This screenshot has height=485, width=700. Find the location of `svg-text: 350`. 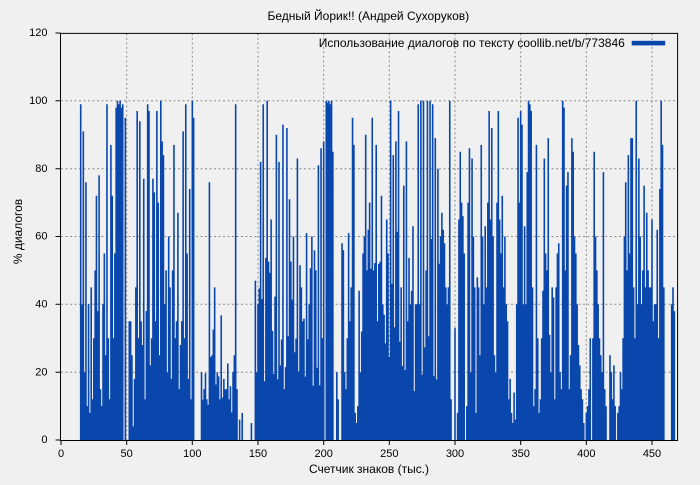

svg-text: 350 is located at coordinates (520, 454).